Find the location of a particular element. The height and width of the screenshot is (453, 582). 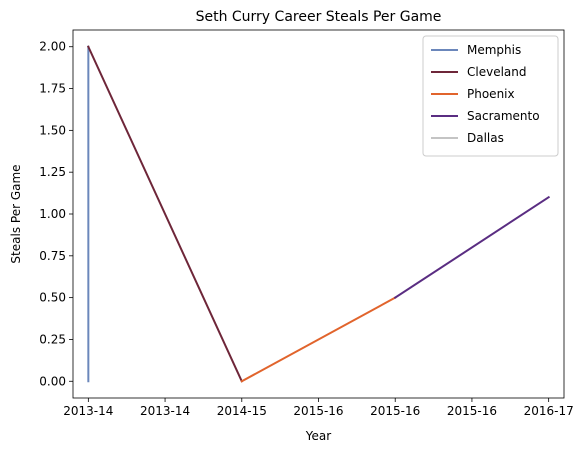

y-tick-label: 1.50 is located at coordinates (52, 130).